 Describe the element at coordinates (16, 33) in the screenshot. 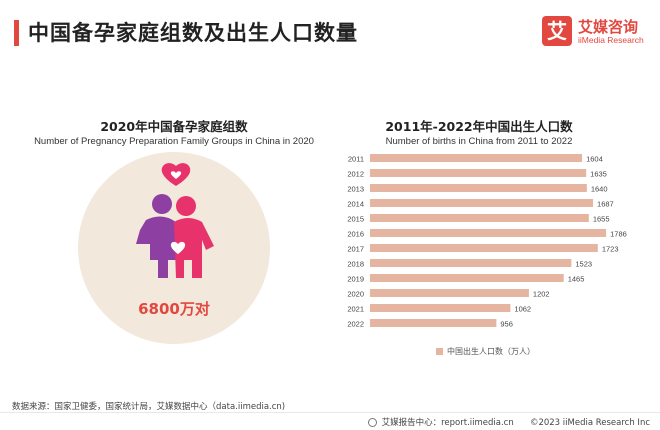

I see `title-accent-bar` at that location.